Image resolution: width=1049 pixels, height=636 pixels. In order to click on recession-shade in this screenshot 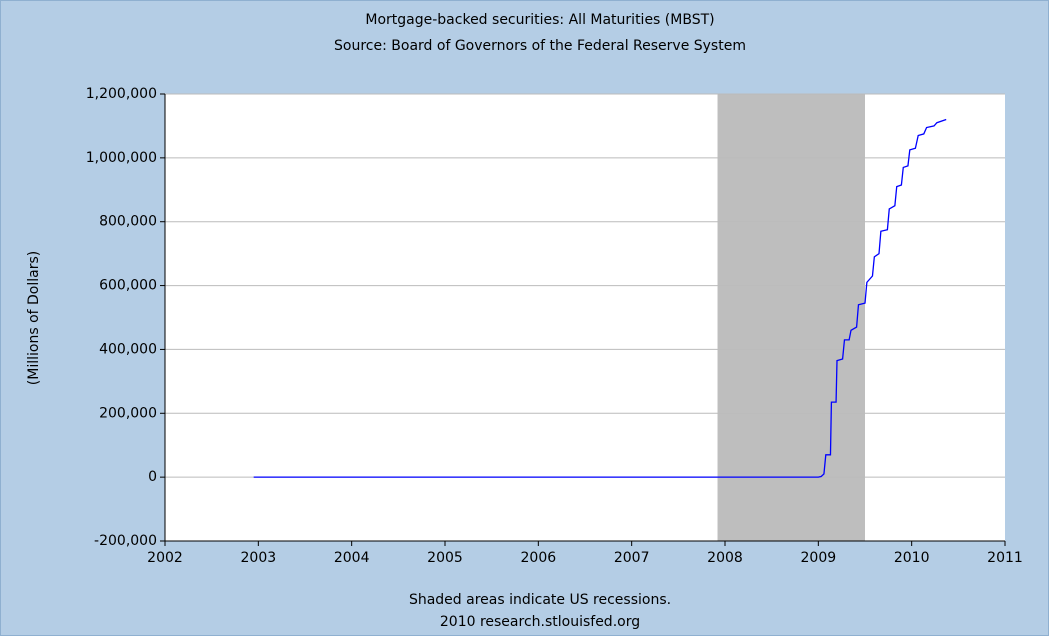, I will do `click(791, 317)`.